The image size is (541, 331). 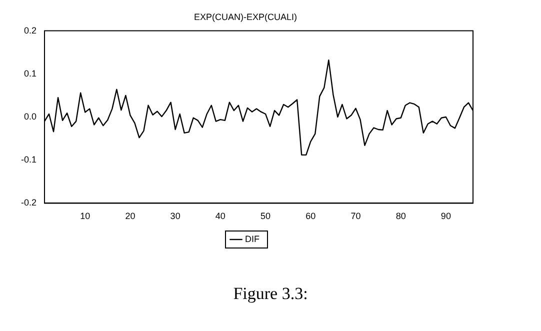 What do you see at coordinates (265, 216) in the screenshot?
I see `x-tick-label: 50` at bounding box center [265, 216].